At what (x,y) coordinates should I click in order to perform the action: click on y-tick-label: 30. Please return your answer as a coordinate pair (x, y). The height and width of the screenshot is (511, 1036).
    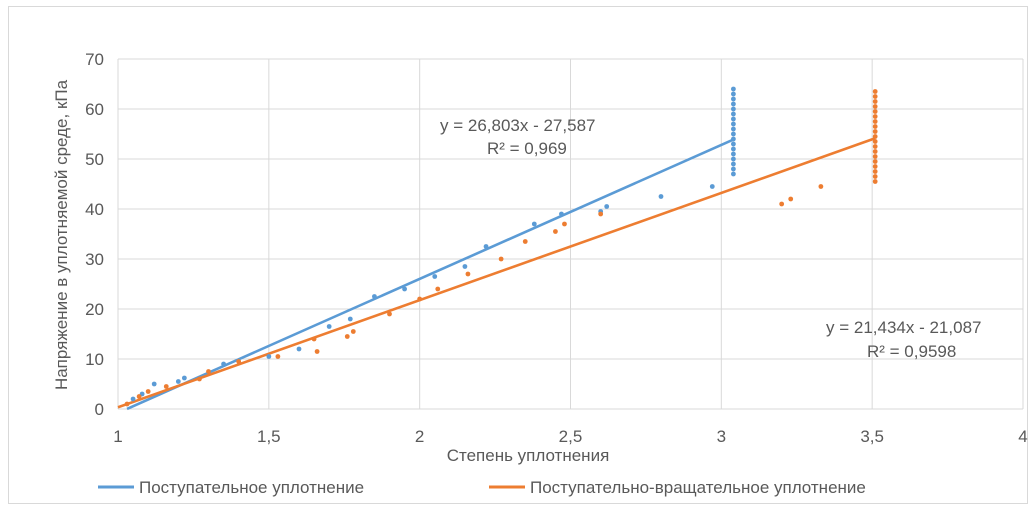
    Looking at the image, I should click on (94, 259).